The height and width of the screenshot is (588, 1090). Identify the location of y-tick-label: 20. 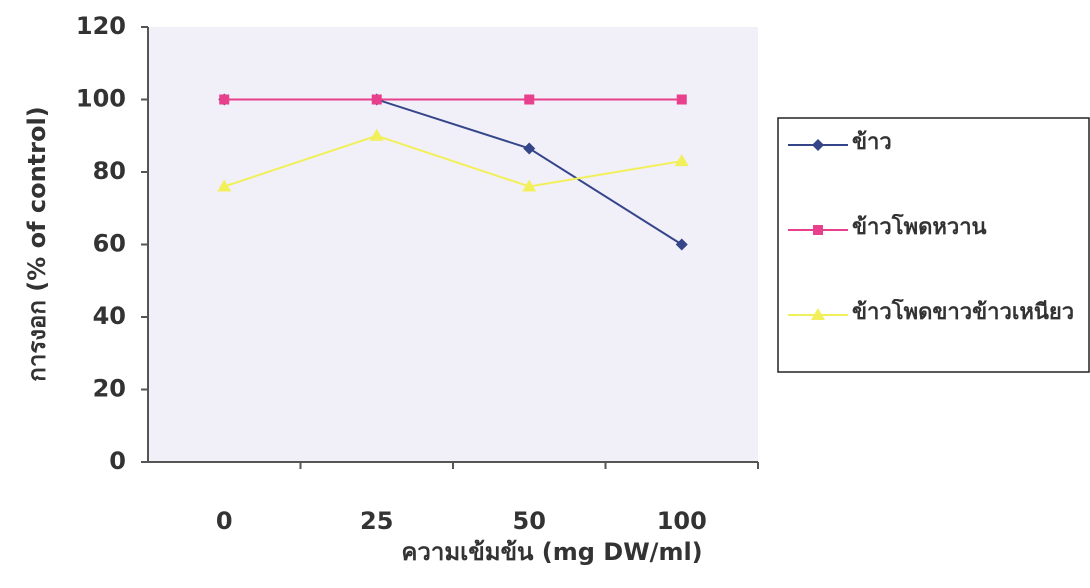
(109, 389).